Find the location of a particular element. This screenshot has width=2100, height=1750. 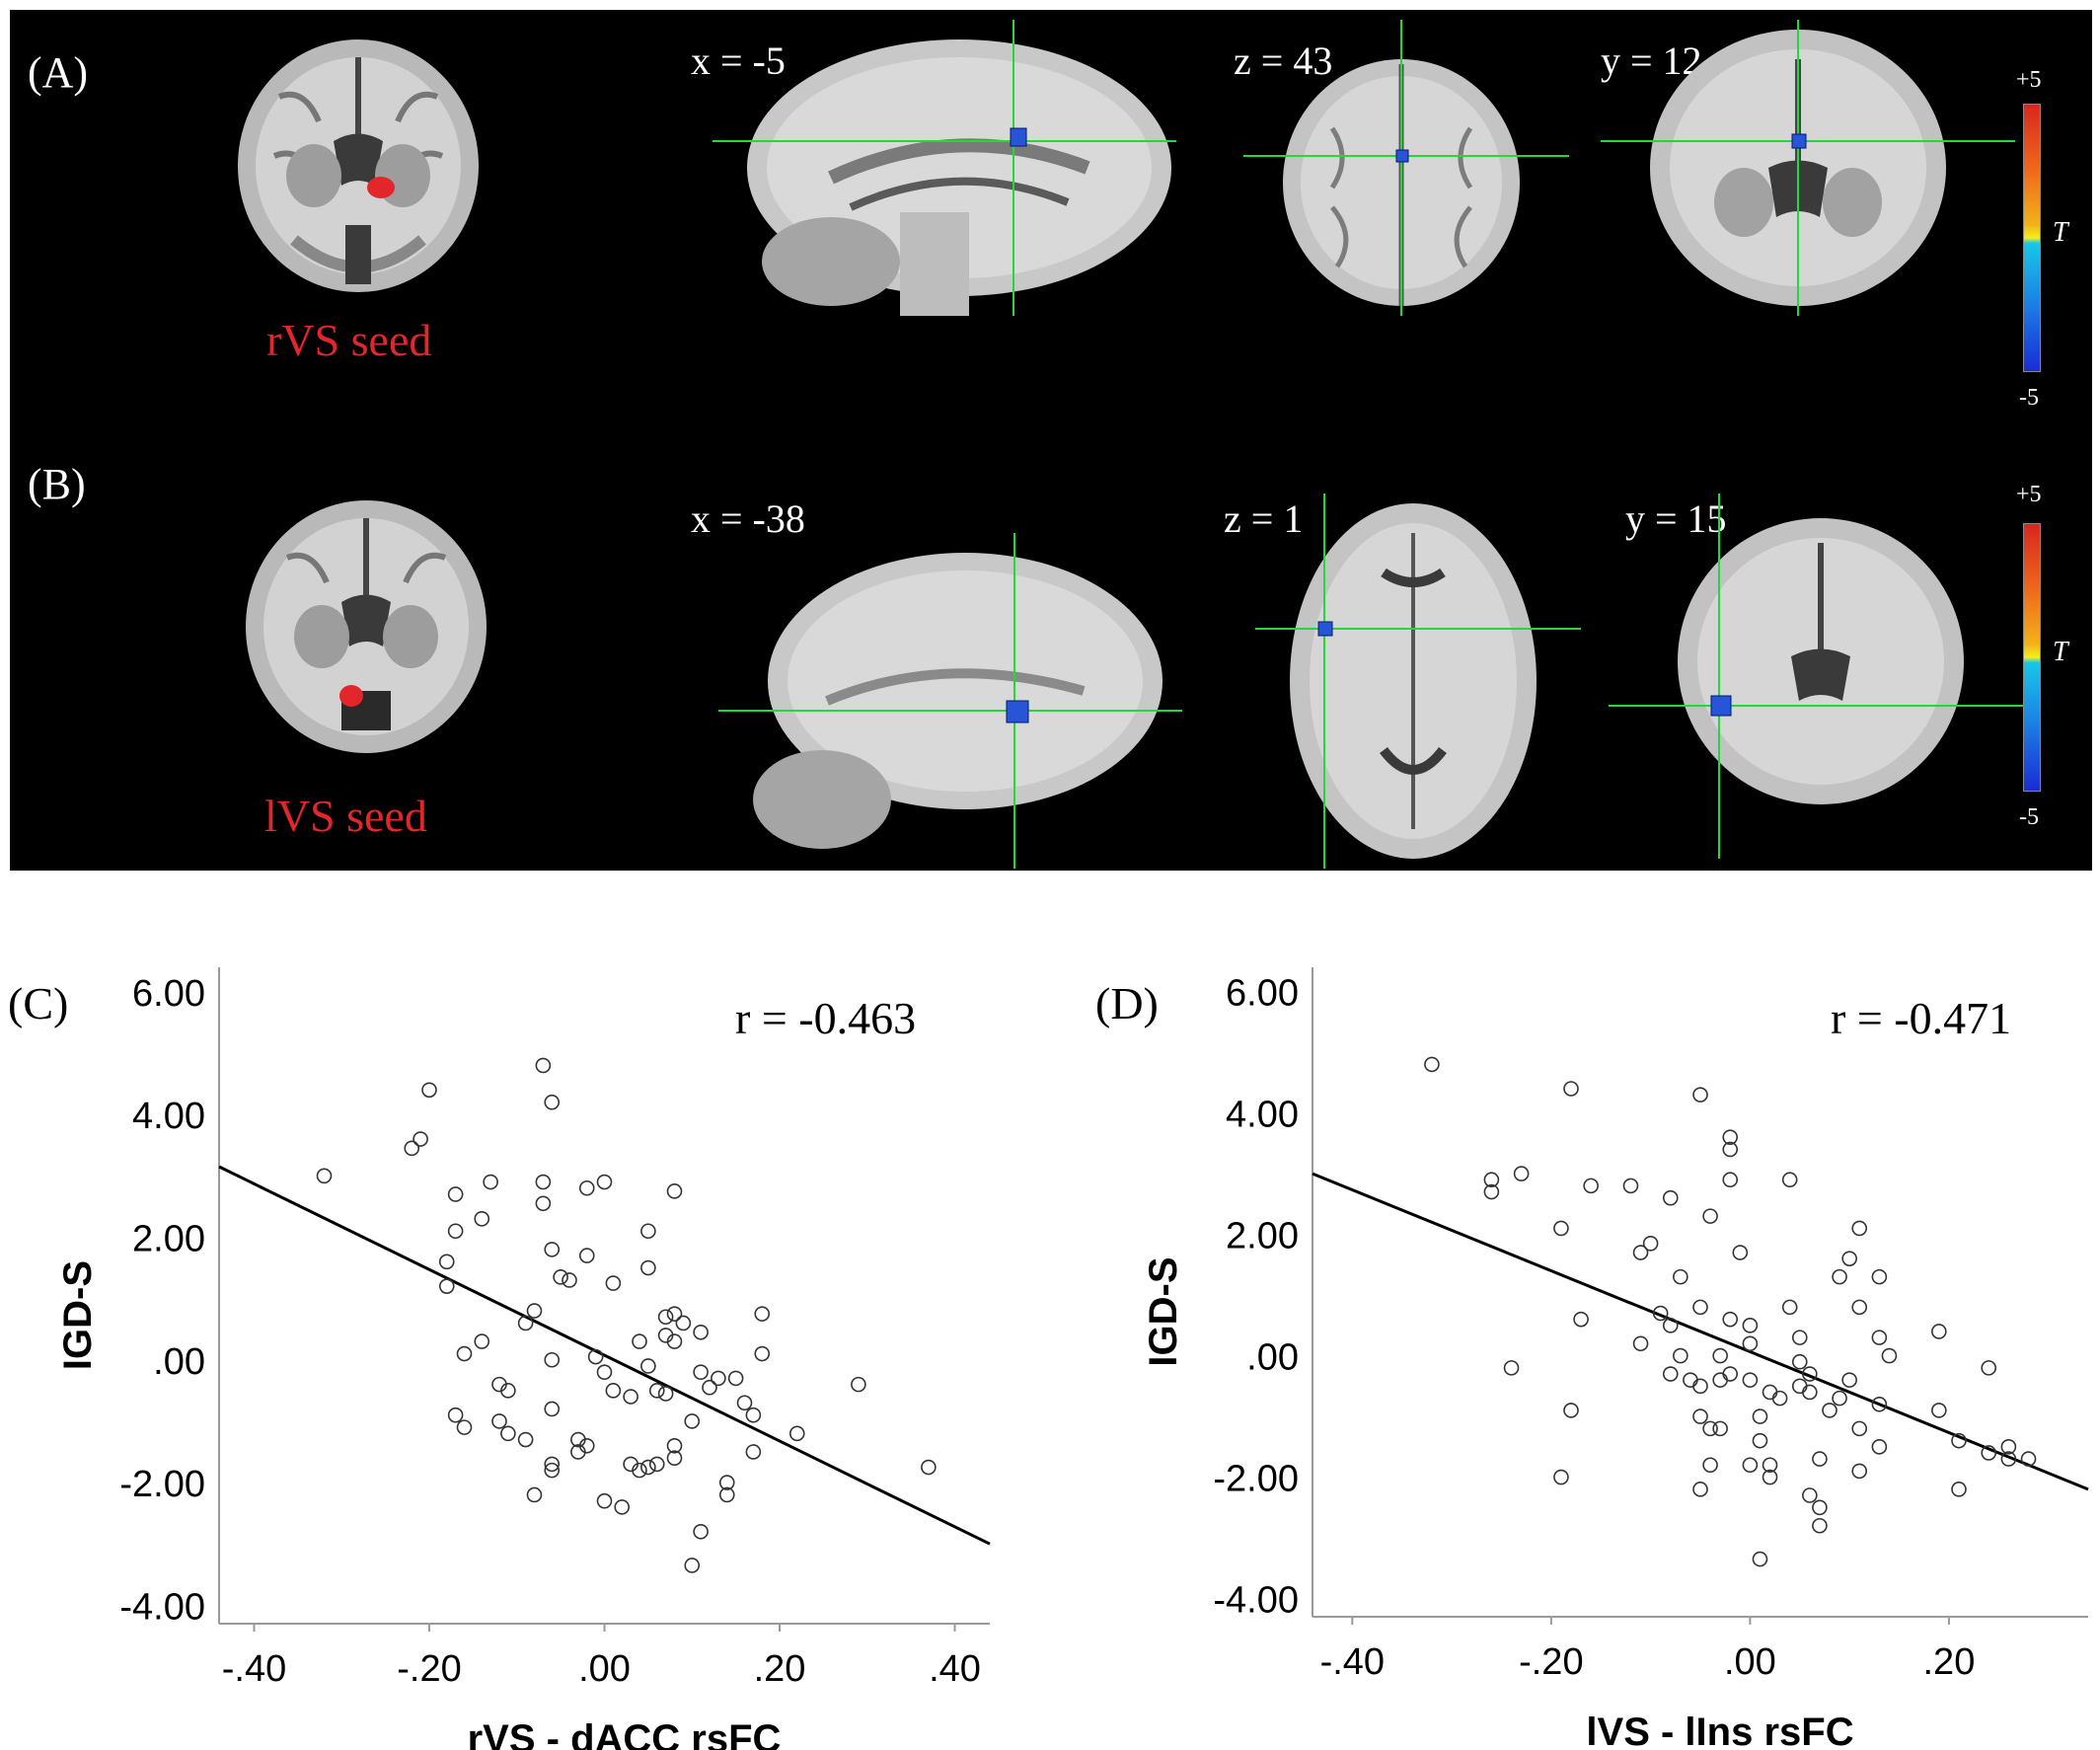

colorbar-min-b: -5 is located at coordinates (2029, 817).